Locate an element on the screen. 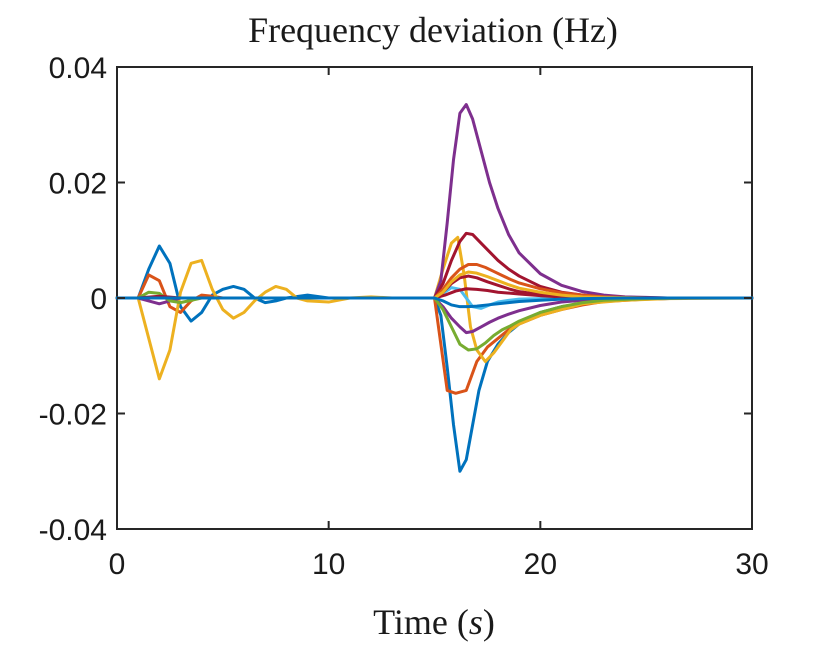 The height and width of the screenshot is (652, 830). series-line-orange is located at coordinates (434, 334).